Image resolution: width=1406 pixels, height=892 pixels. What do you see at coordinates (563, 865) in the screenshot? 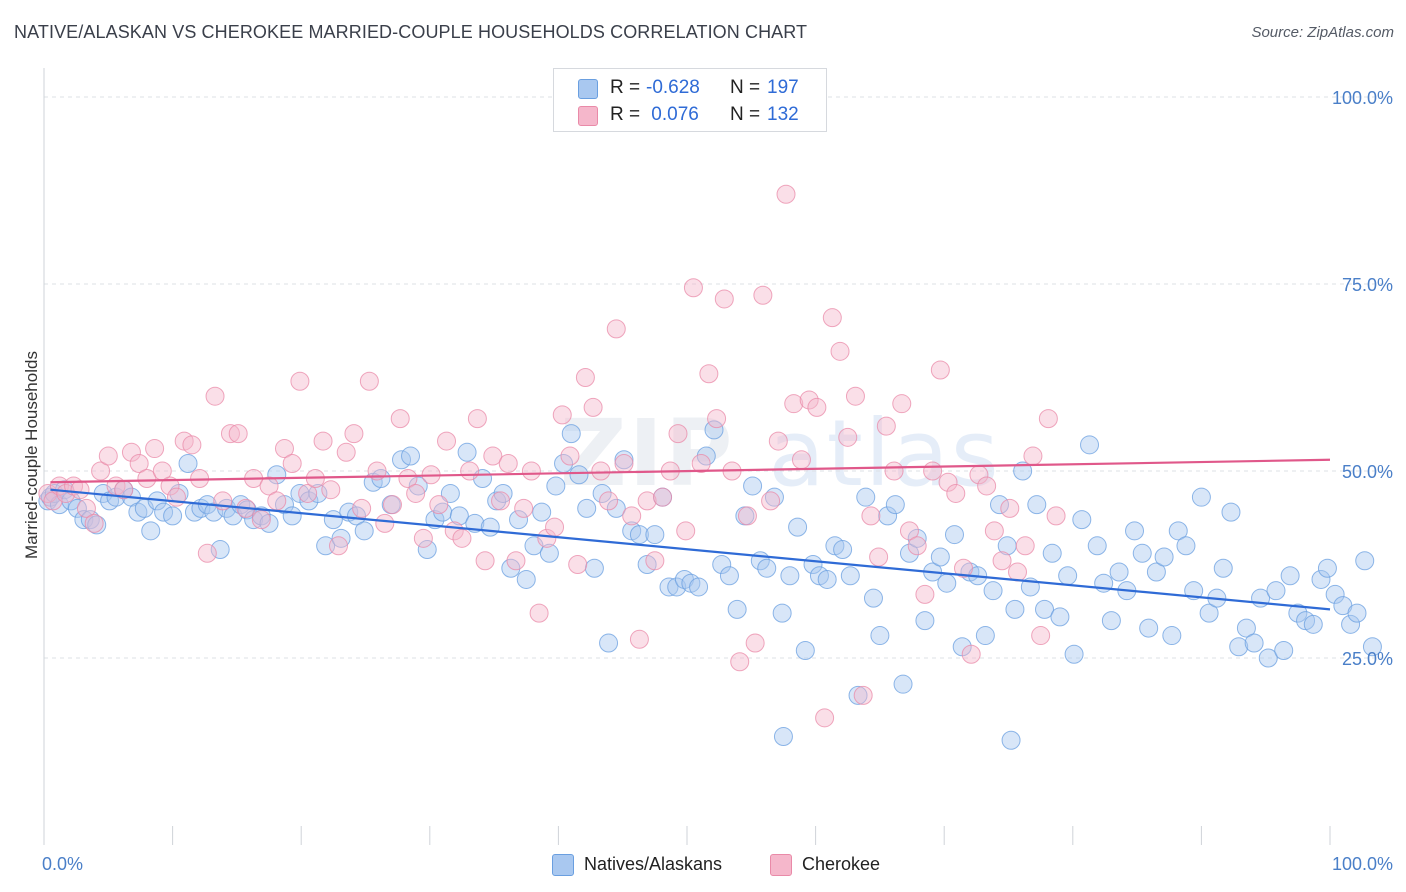
I see `bottom-legend-swatch-natives` at bounding box center [563, 865].